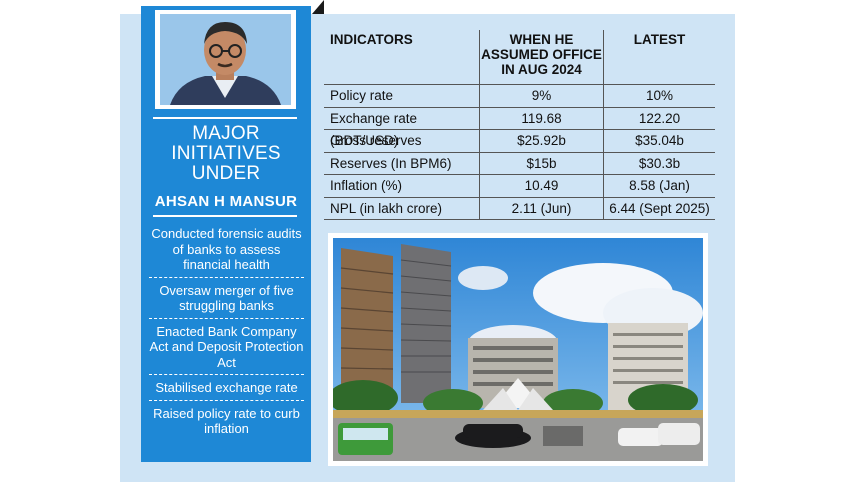 The width and height of the screenshot is (857, 482). What do you see at coordinates (376, 141) in the screenshot?
I see `cell-indicator: Gross reserves` at bounding box center [376, 141].